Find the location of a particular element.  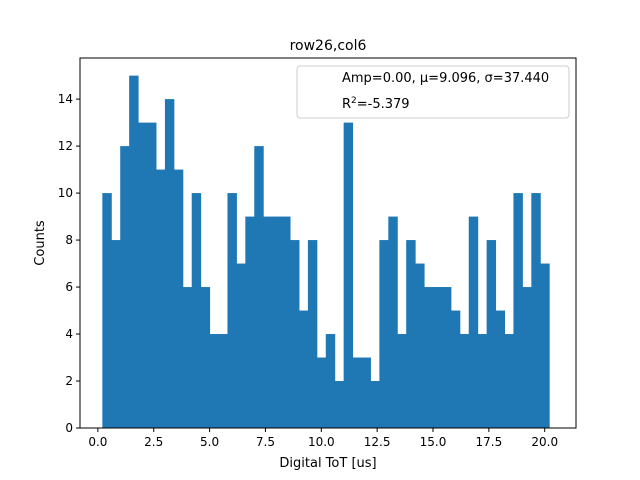

legend-r-value: =-5.379 is located at coordinates (383, 104).